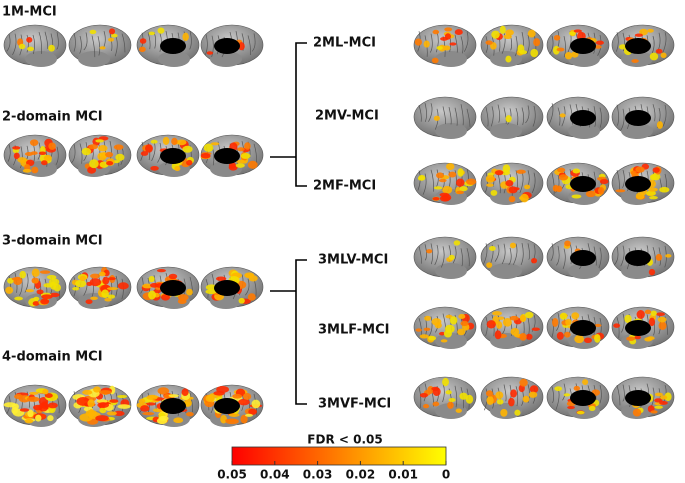 This screenshot has height=483, width=685. Describe the element at coordinates (339, 456) in the screenshot. I see `colorbar-bar` at that location.